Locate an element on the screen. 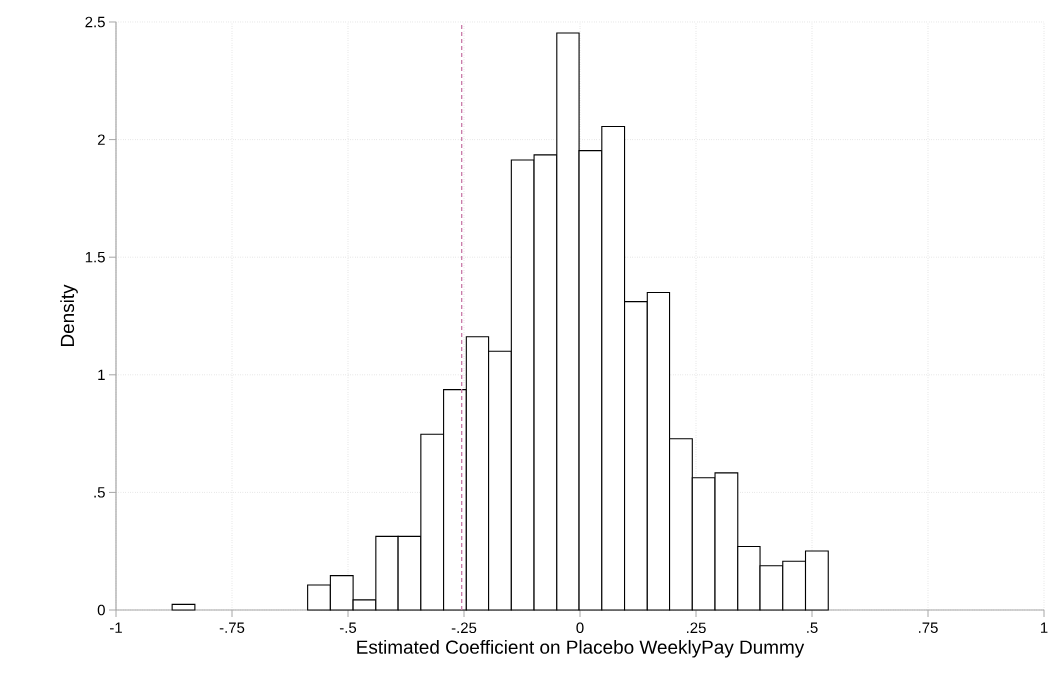 The image size is (1055, 686). x-axis-title: Estimated Coefficient on Placebo WeeklyPay Dummy is located at coordinates (581, 648).